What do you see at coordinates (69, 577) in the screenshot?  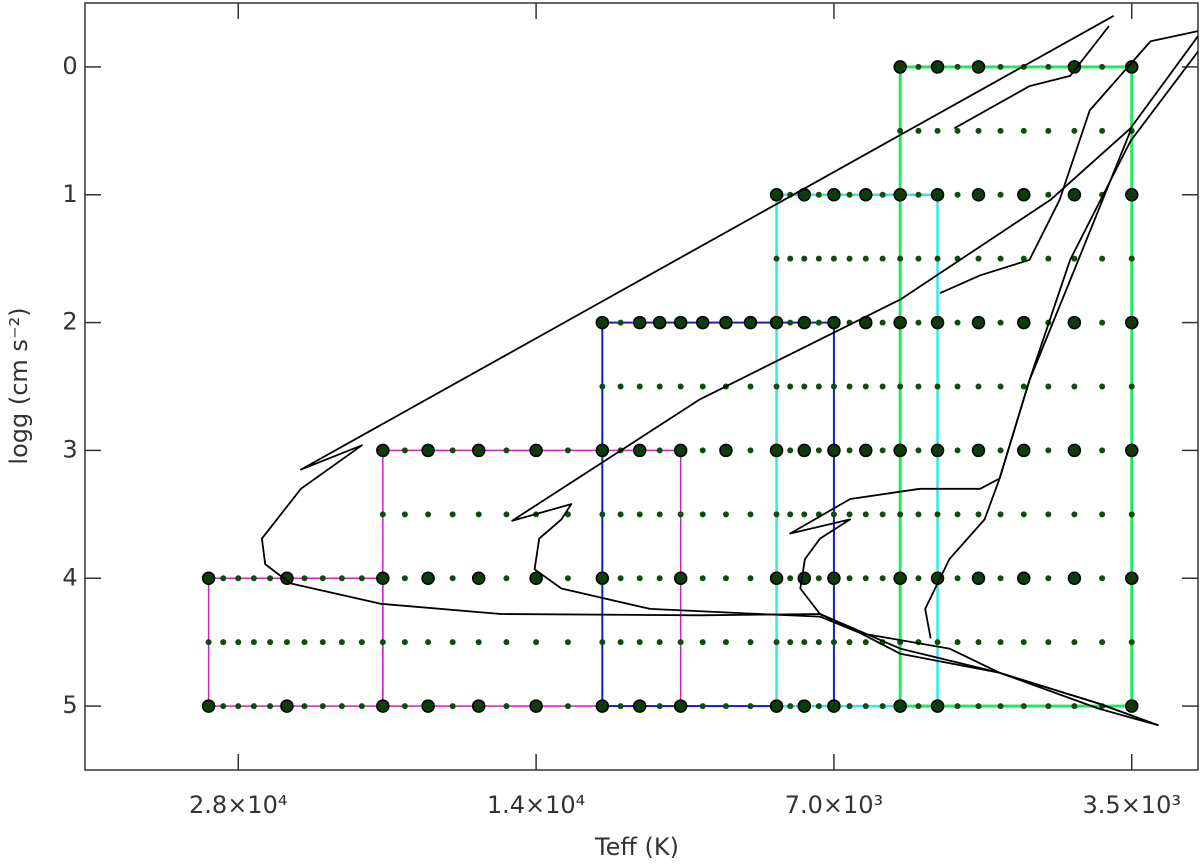 I see `y-tick-label: 4` at bounding box center [69, 577].